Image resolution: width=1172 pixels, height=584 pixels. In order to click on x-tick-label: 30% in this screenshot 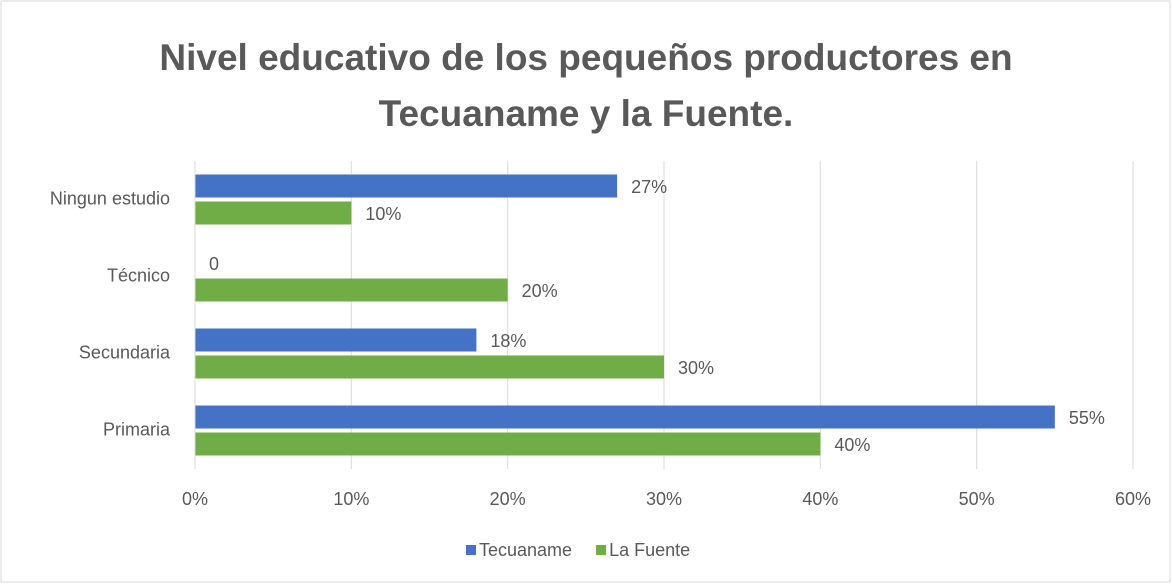, I will do `click(664, 499)`.